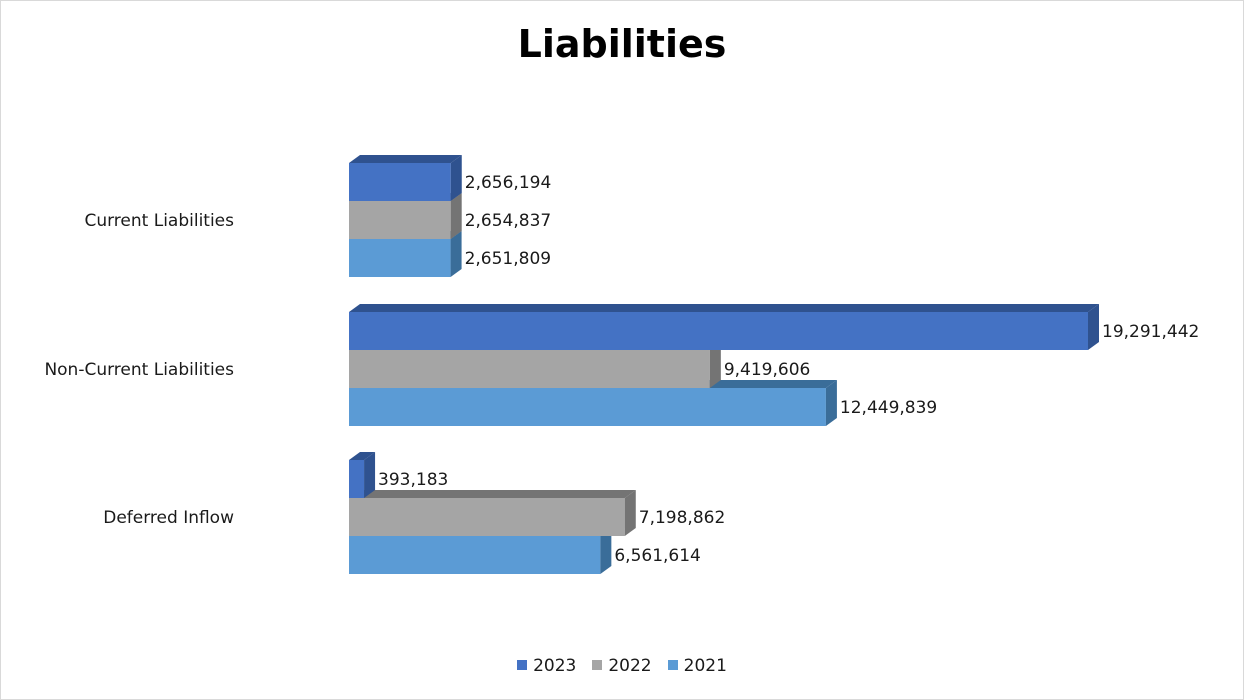 This screenshot has width=1244, height=700. I want to click on chart-legend: 2023 2022 2021, so click(622, 666).